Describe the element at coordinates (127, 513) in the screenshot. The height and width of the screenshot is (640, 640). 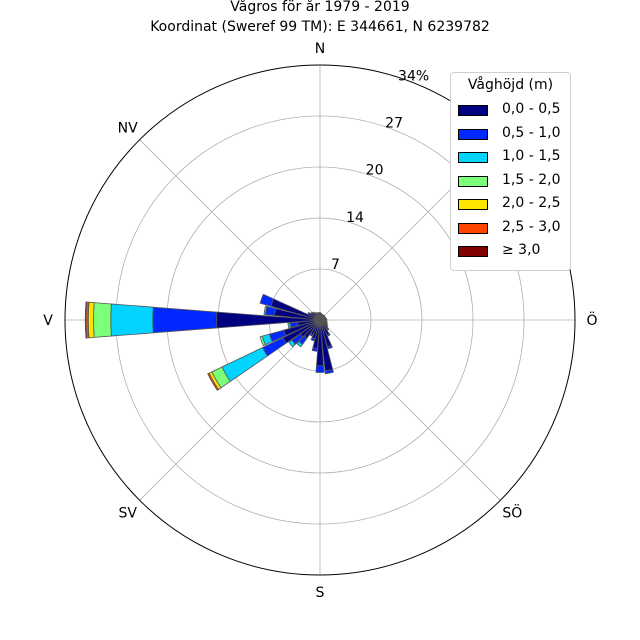
I see `direction-label: SV` at that location.